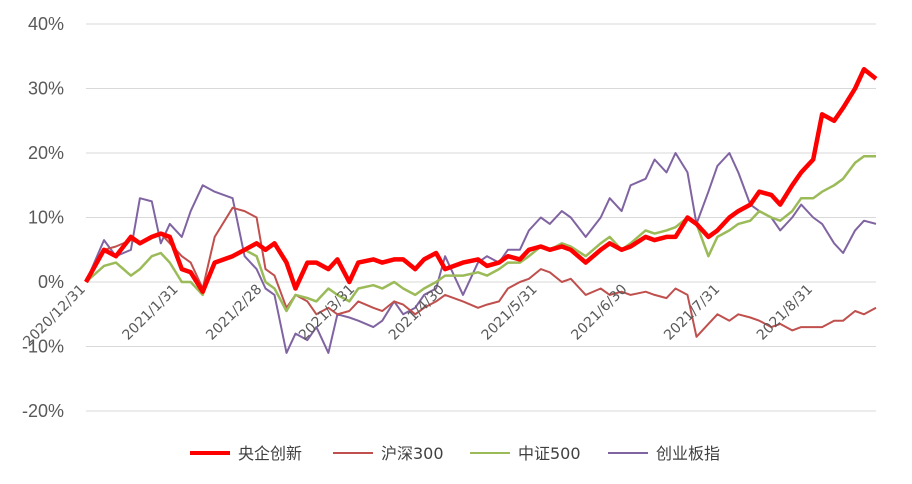 The image size is (912, 484). What do you see at coordinates (599, 313) in the screenshot?
I see `x-tick-label: 2021/6/30` at bounding box center [599, 313].